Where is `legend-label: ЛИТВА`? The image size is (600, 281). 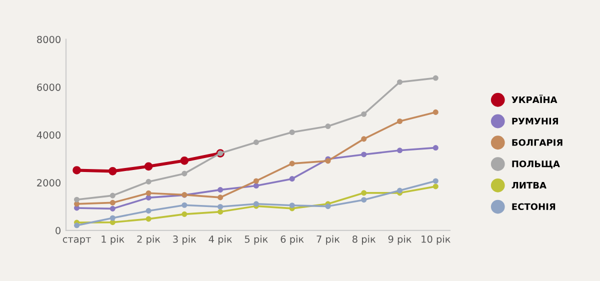 legend-label: ЛИТВА is located at coordinates (529, 185).